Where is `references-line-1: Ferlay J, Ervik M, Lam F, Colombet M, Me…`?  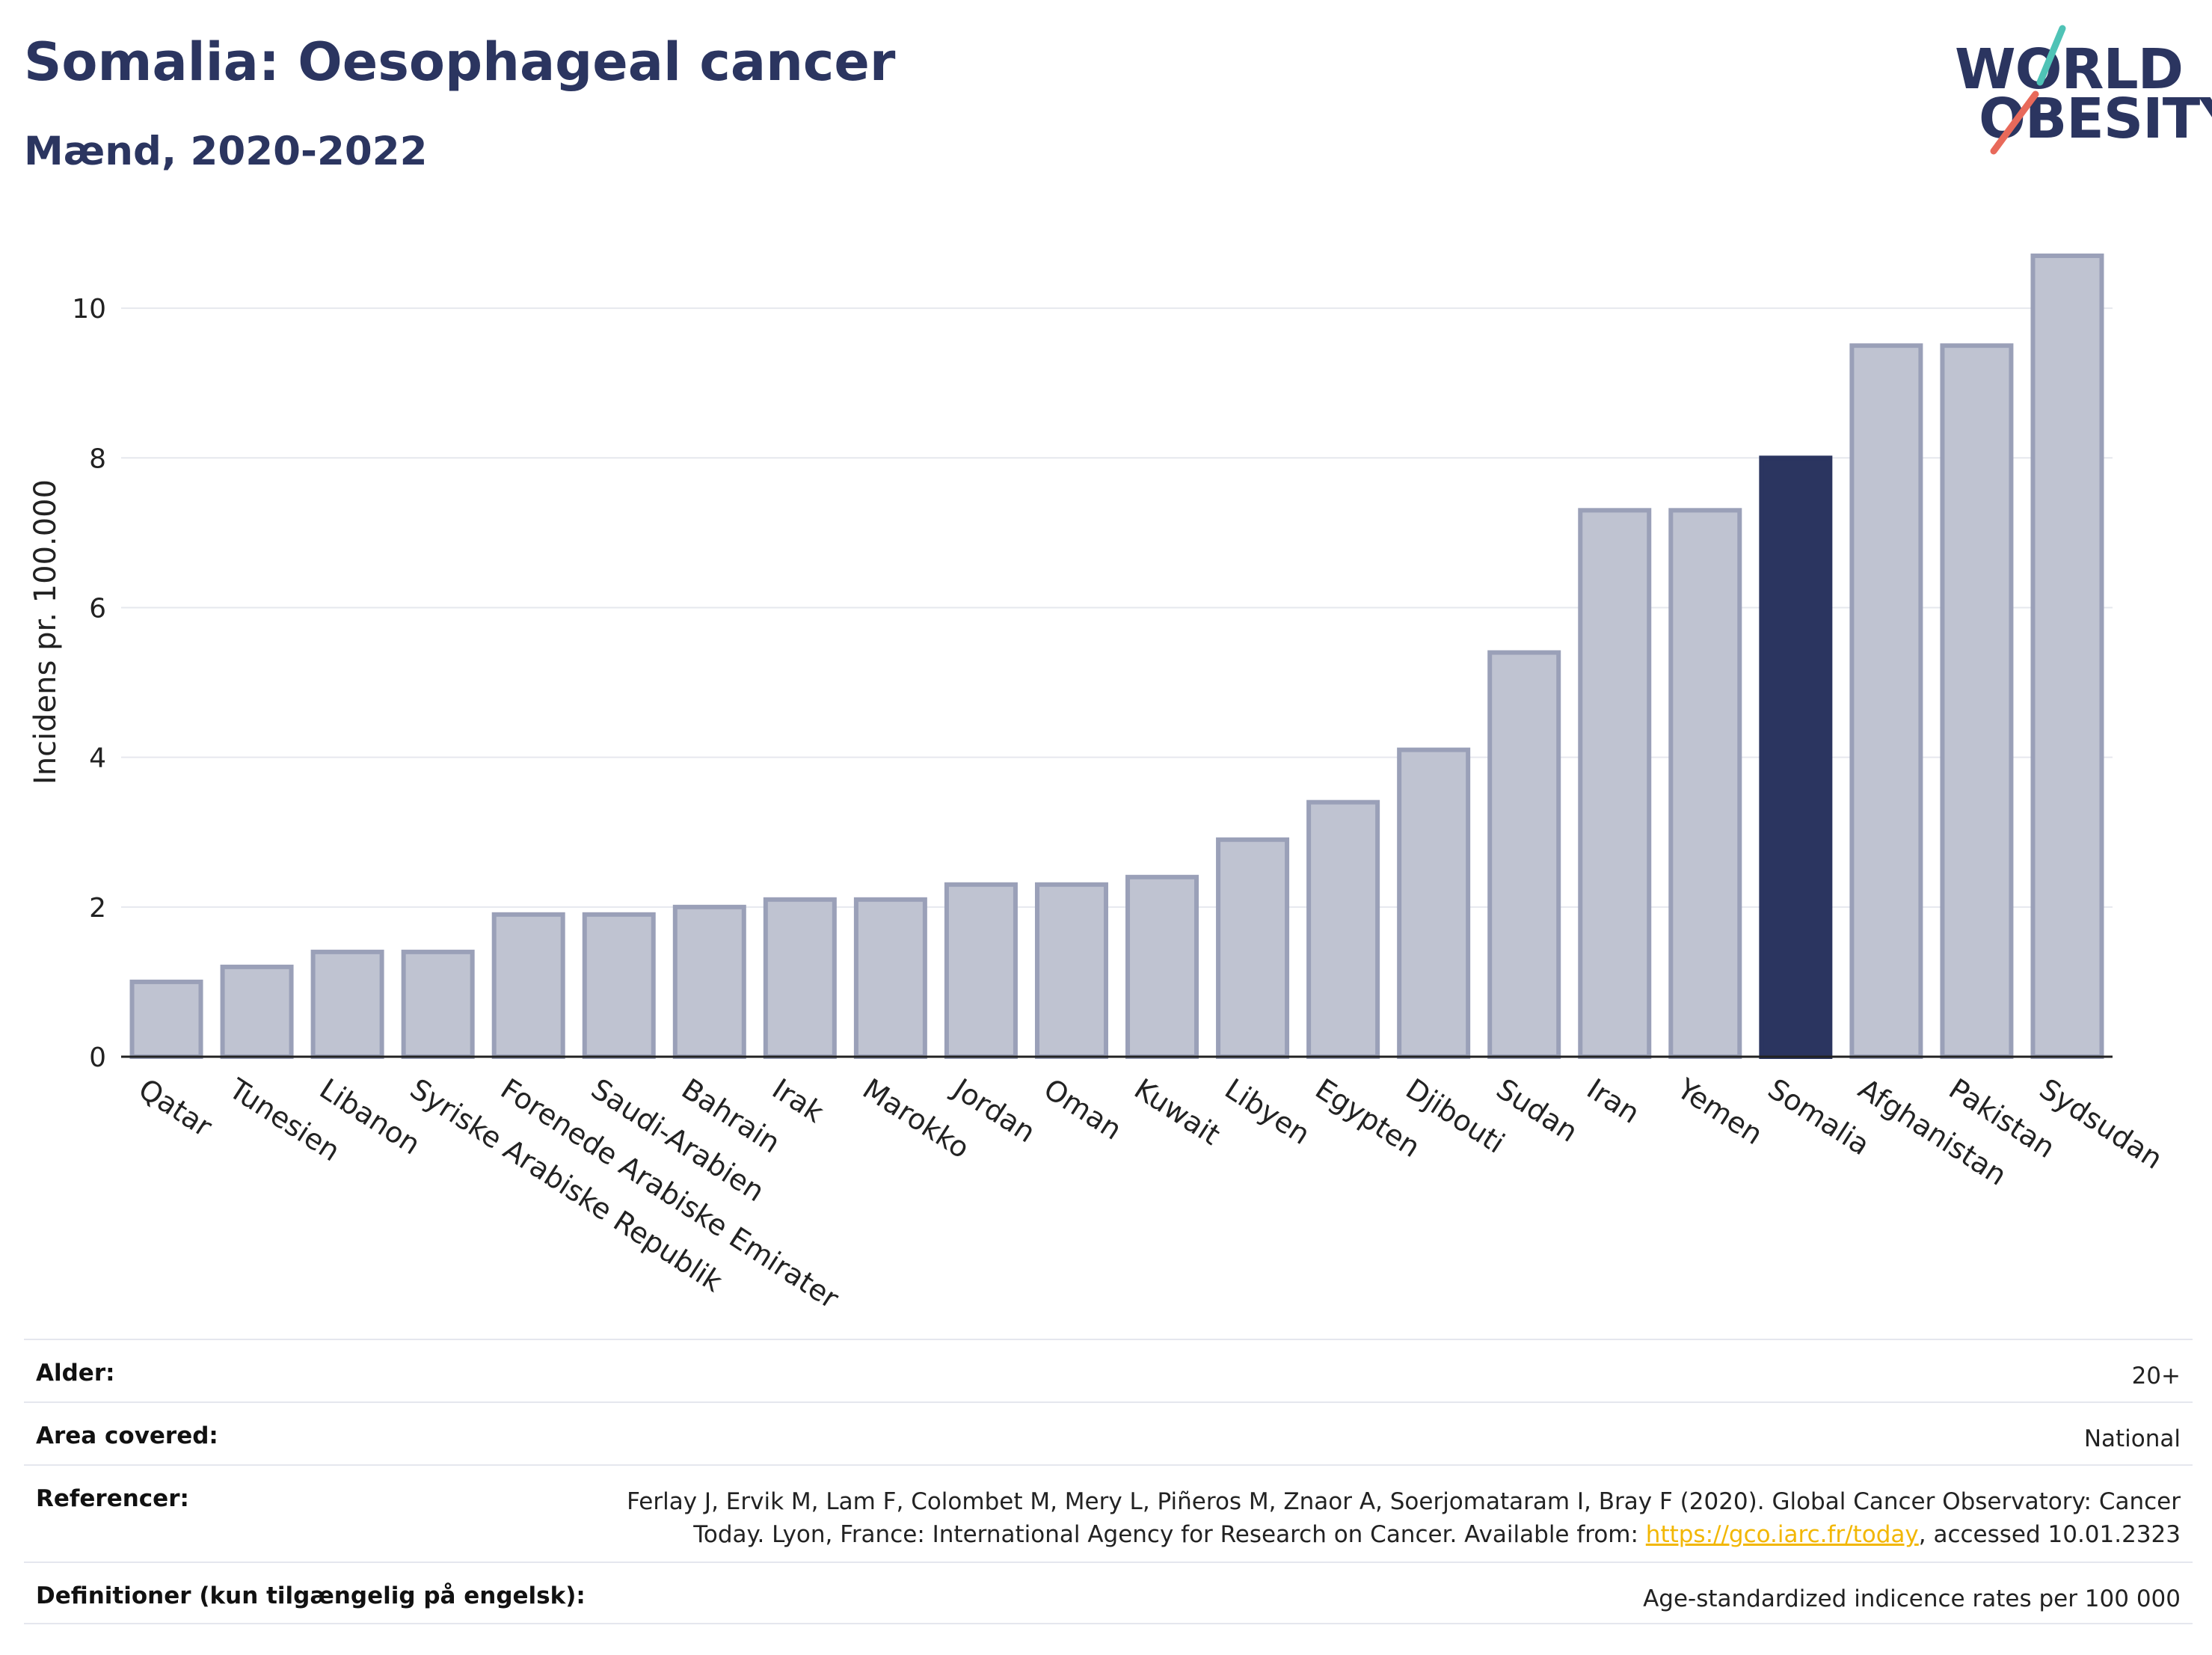 references-line-1: Ferlay J, Ervik M, Lam F, Colombet M, Me… is located at coordinates (1404, 1501).